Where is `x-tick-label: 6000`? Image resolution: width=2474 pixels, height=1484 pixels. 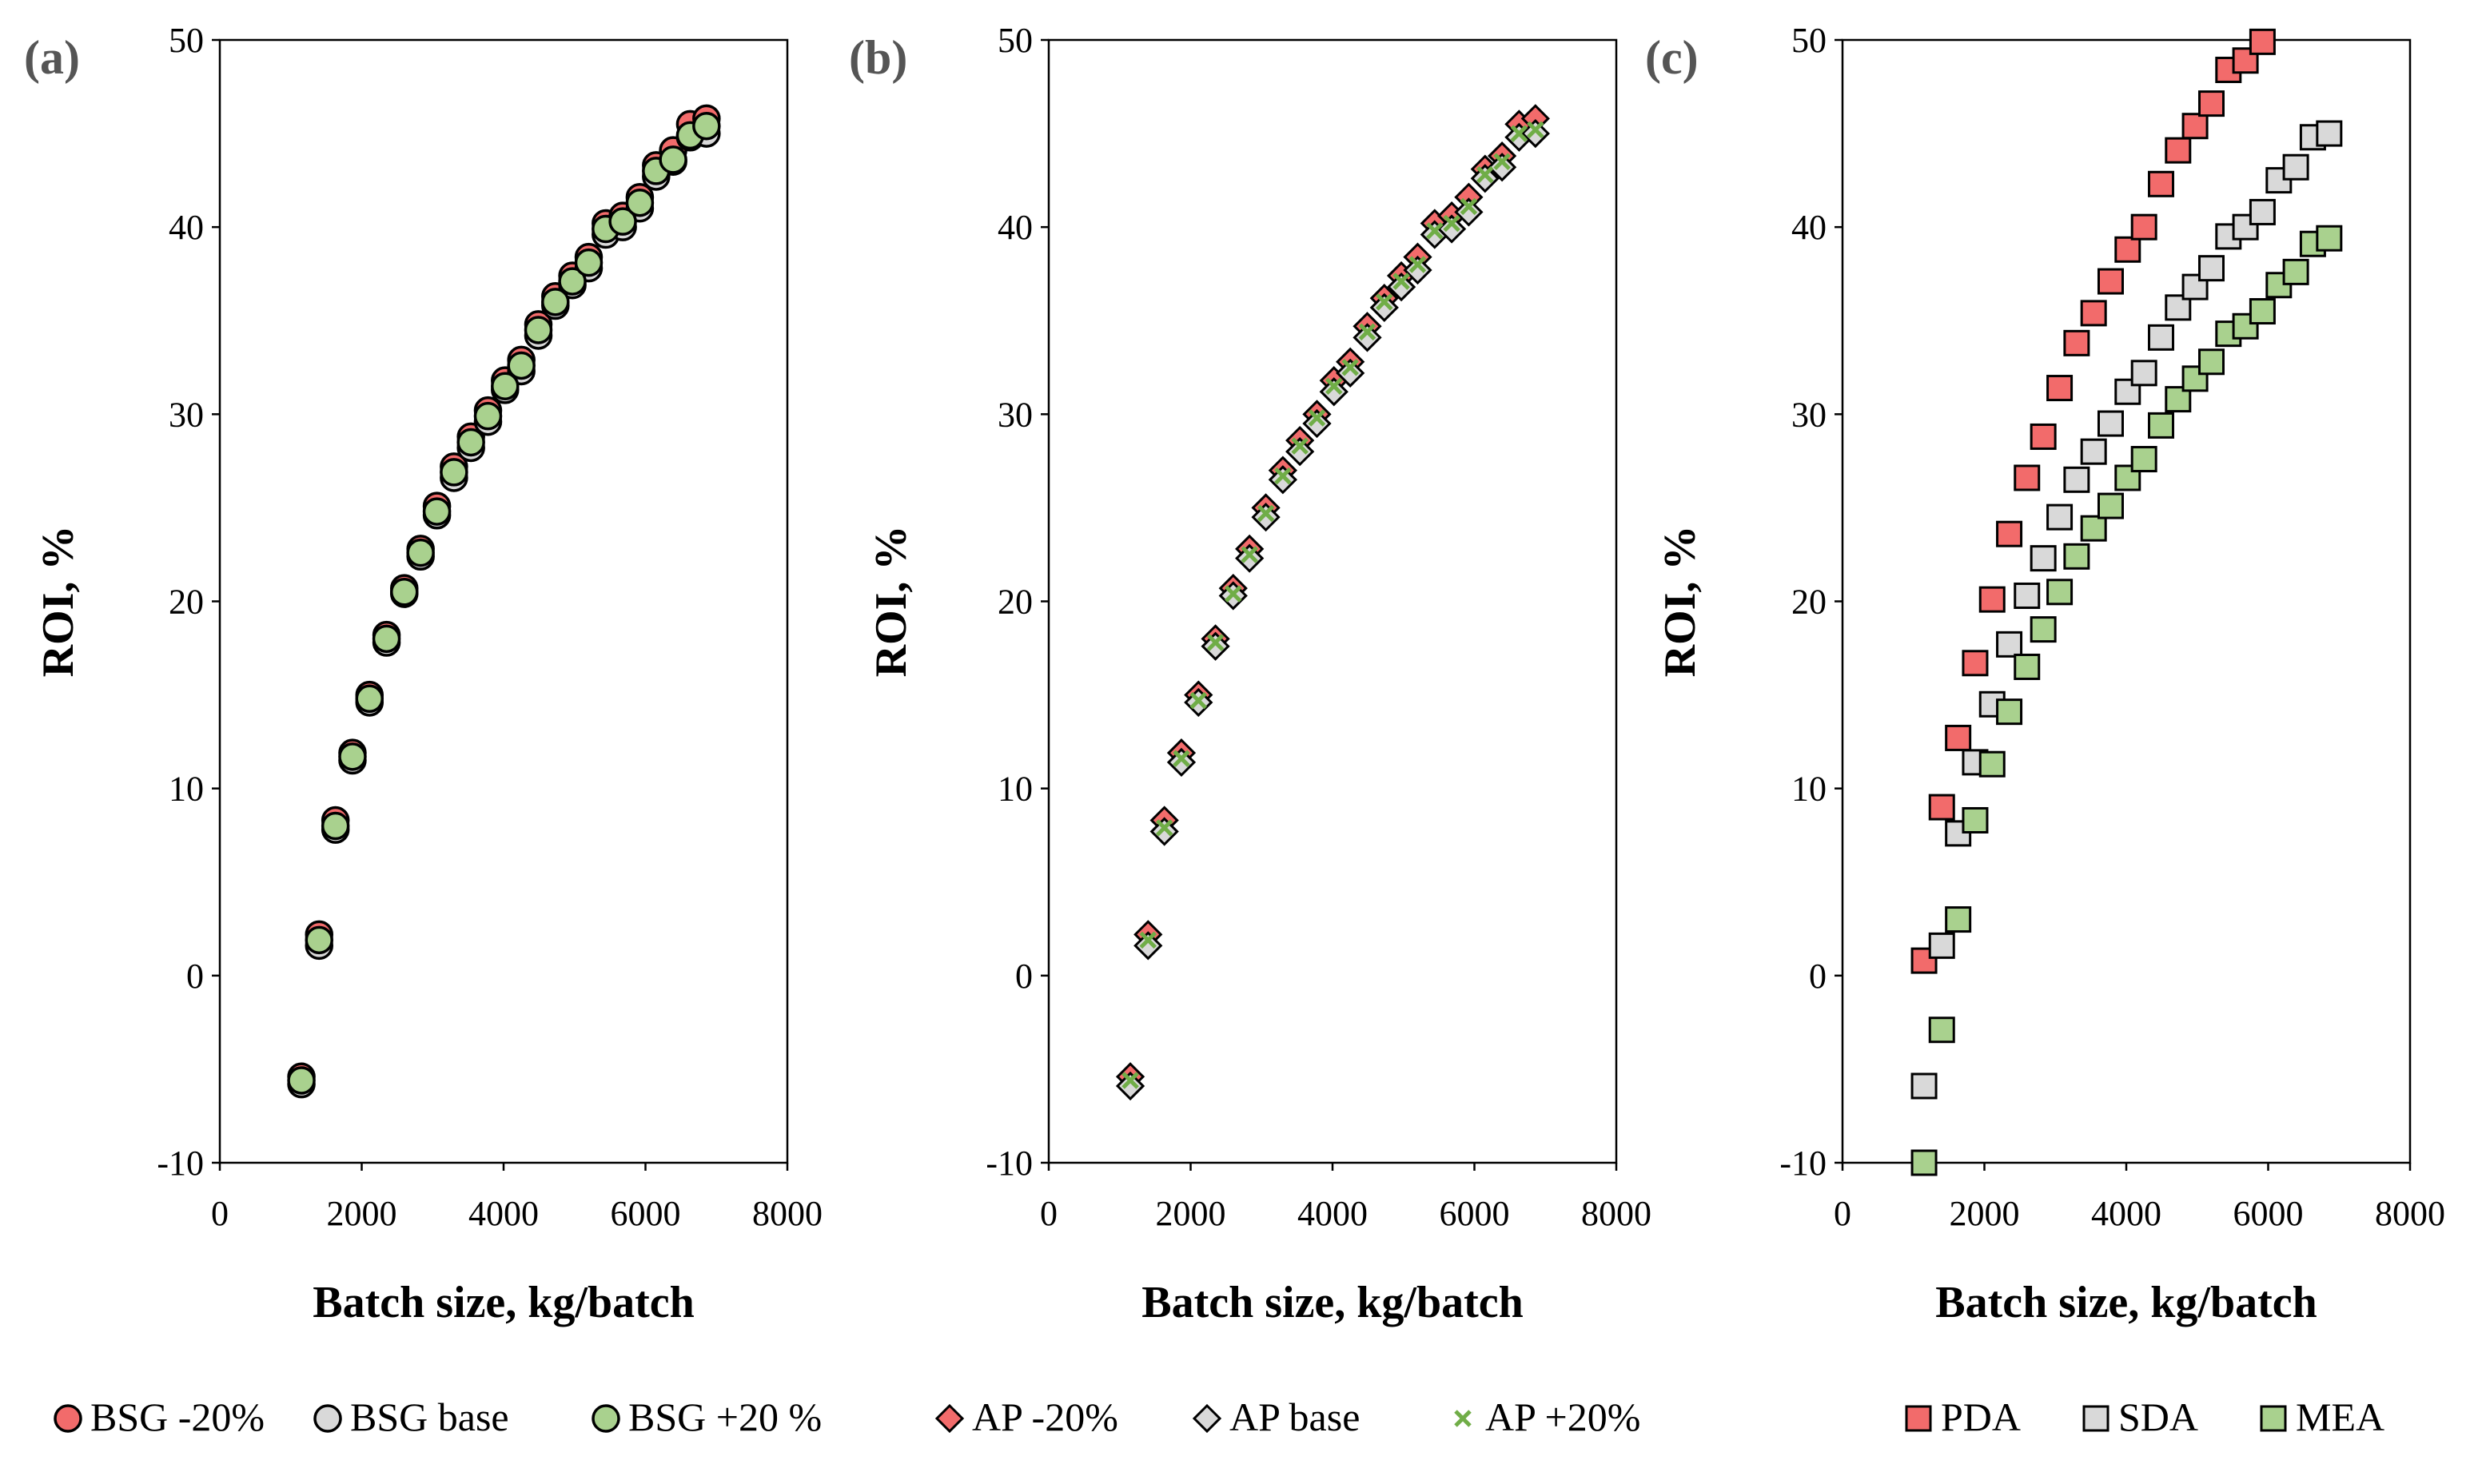
x-tick-label: 6000 is located at coordinates (646, 1213).